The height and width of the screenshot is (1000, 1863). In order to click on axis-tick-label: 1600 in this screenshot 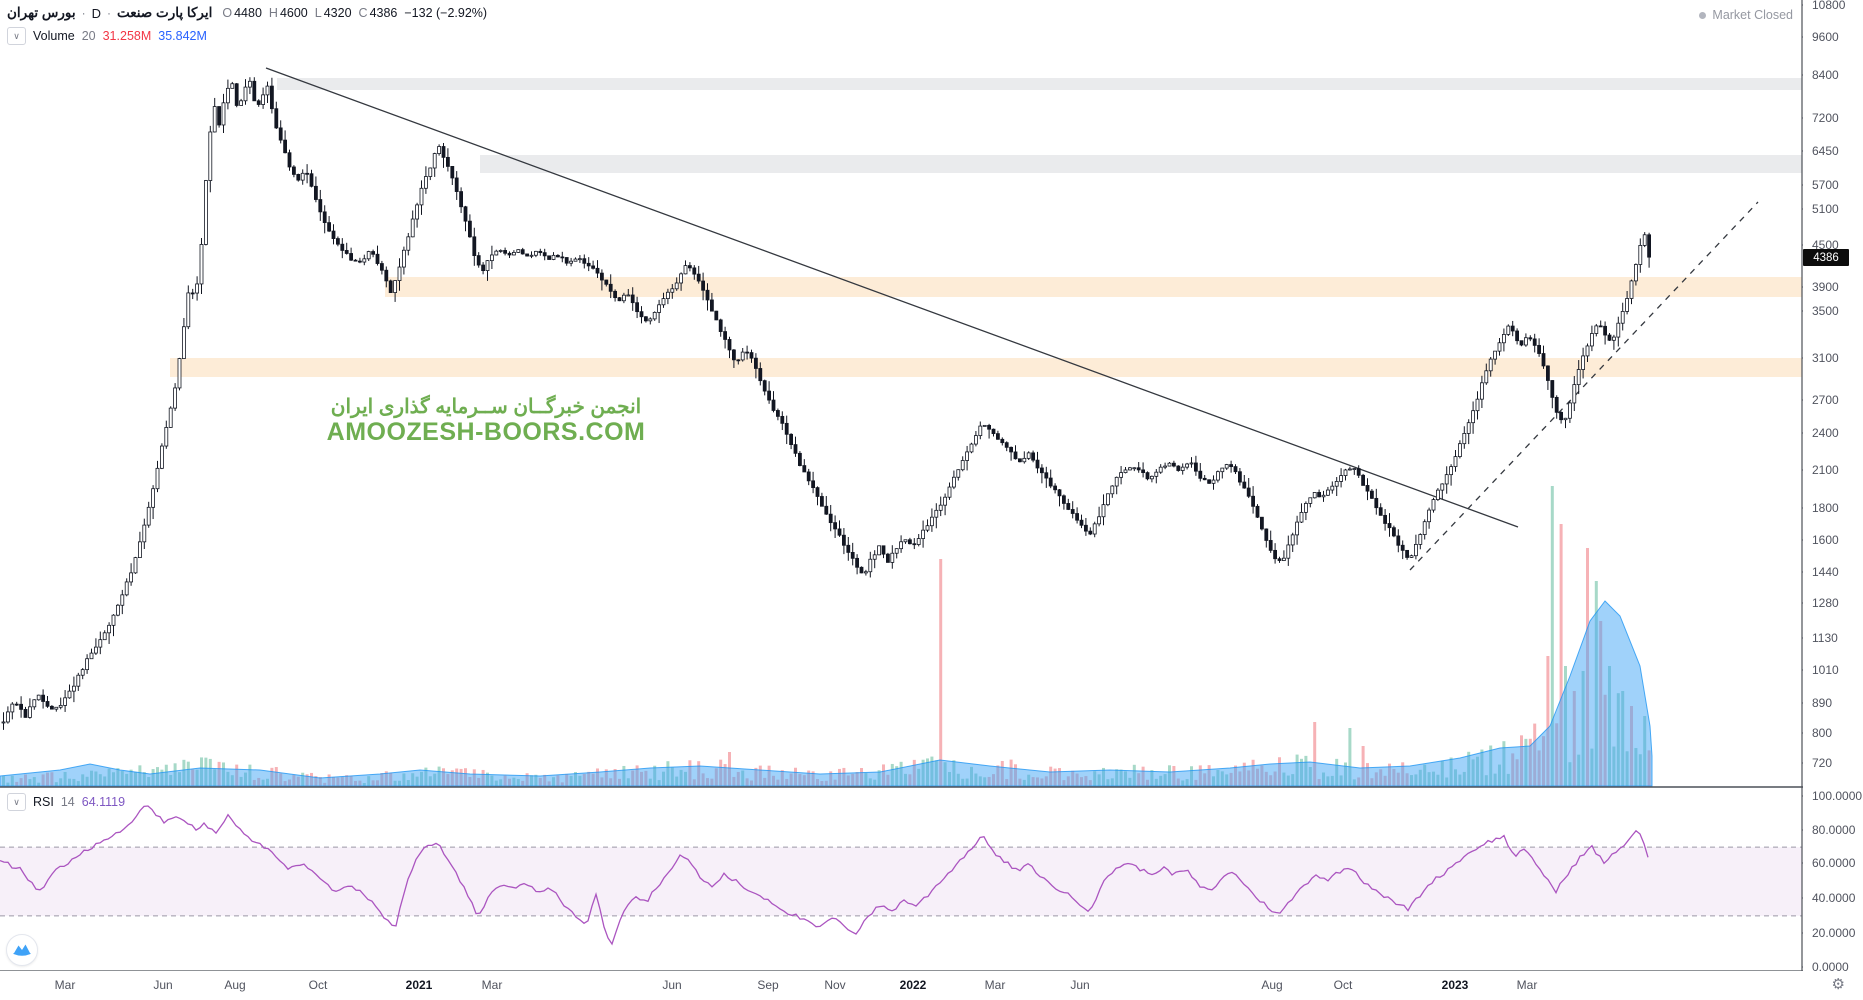, I will do `click(1825, 540)`.